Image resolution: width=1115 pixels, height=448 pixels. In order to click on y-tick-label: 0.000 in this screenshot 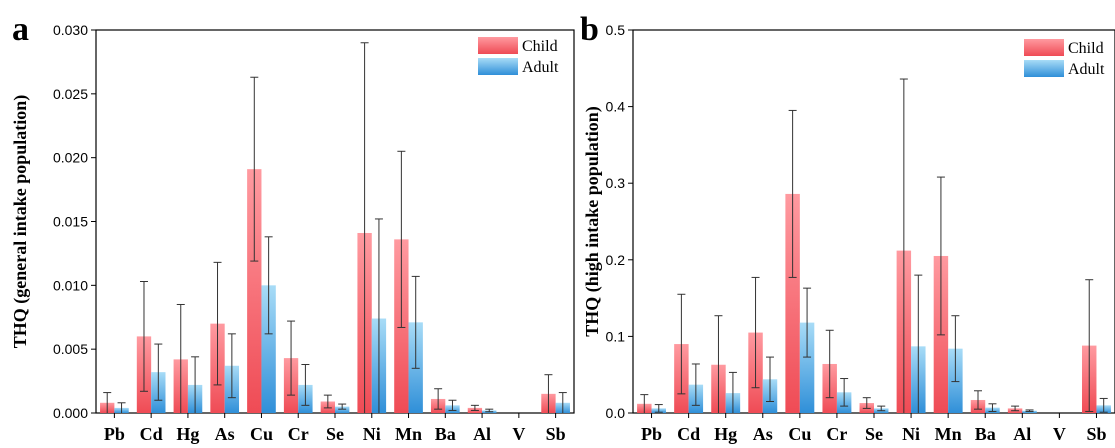, I will do `click(70, 413)`.